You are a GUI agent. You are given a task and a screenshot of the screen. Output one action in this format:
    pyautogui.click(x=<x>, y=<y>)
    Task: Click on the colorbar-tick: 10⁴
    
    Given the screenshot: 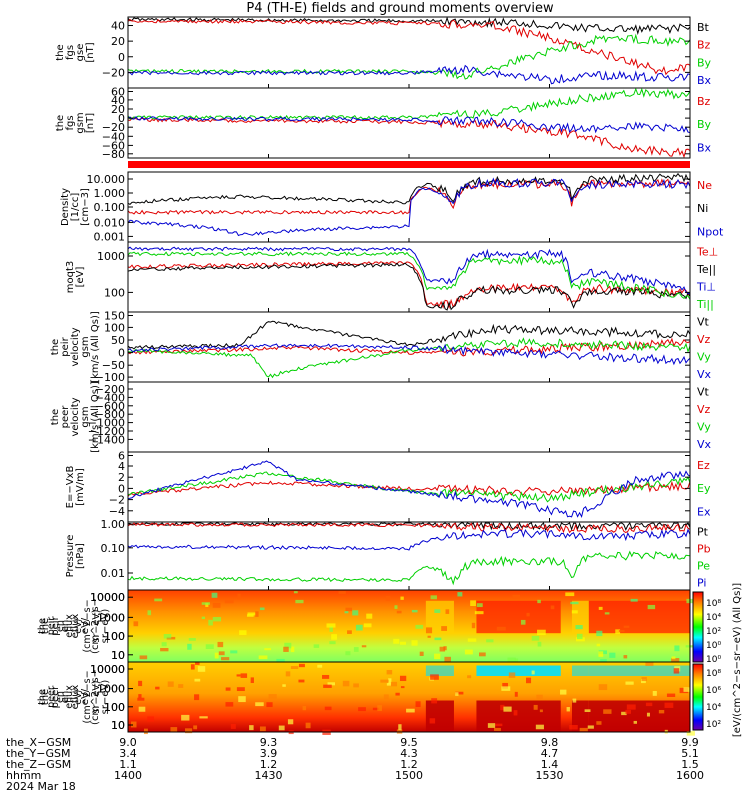 What is the action you would take?
    pyautogui.click(x=713, y=708)
    